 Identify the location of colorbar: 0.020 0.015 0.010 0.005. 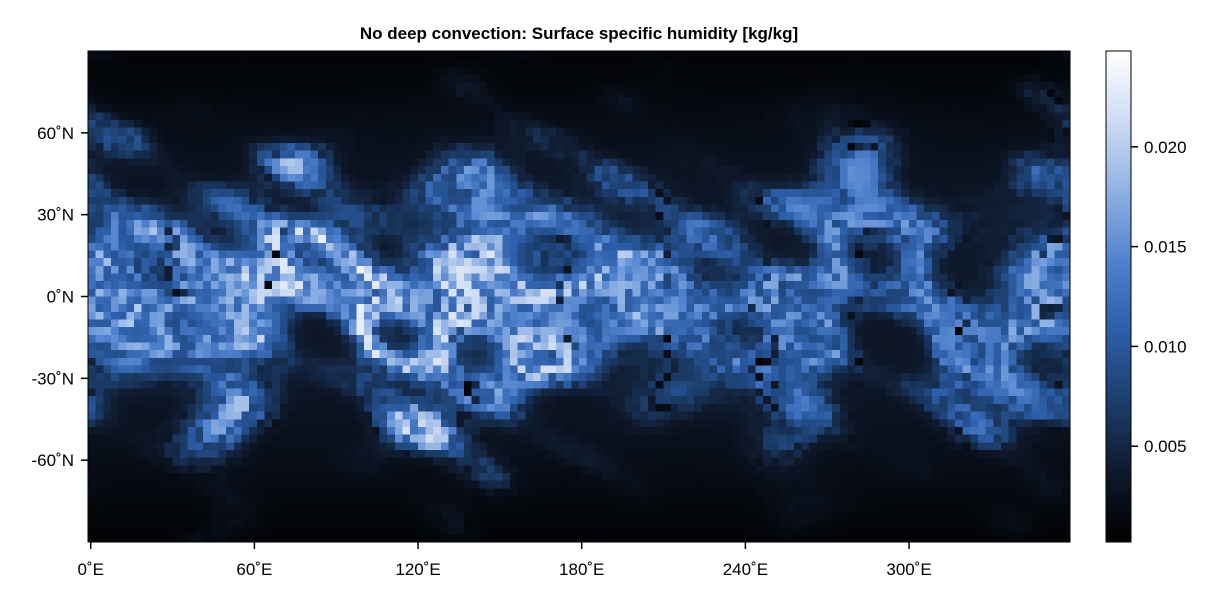
(1146, 296).